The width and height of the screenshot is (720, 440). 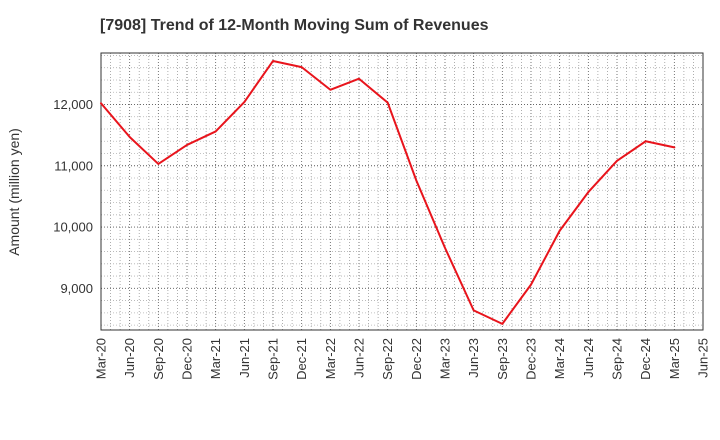 I want to click on x-tick-label: Sep-21, so click(x=273, y=359).